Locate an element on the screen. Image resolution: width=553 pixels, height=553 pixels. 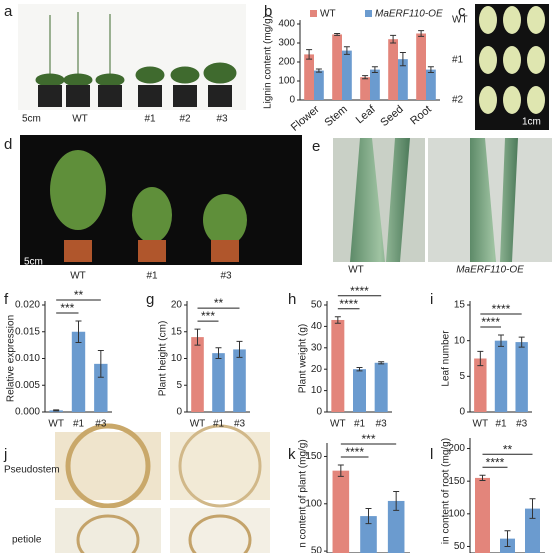
x-tick-label: Root is located at coordinates (421, 115).